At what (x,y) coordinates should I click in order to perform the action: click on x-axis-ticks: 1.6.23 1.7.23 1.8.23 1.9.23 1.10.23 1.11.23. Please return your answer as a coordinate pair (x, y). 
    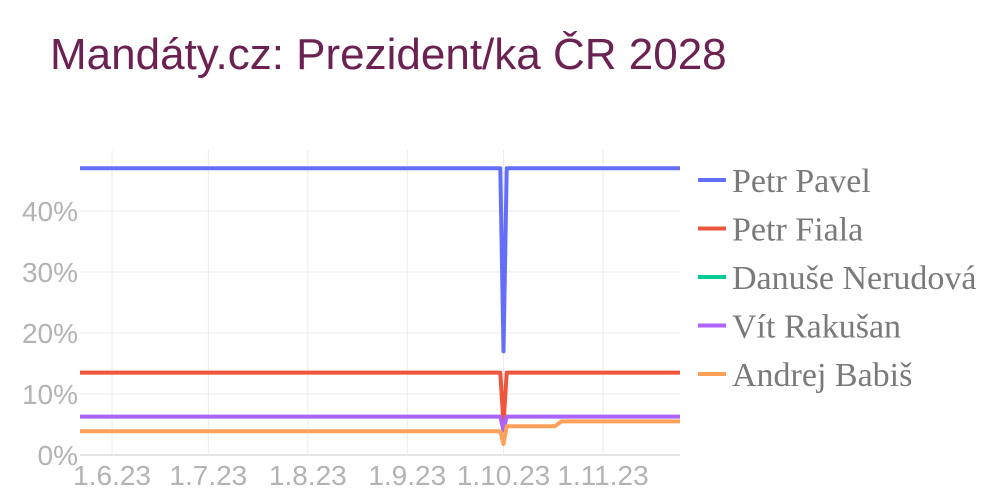
    Looking at the image, I should click on (361, 475).